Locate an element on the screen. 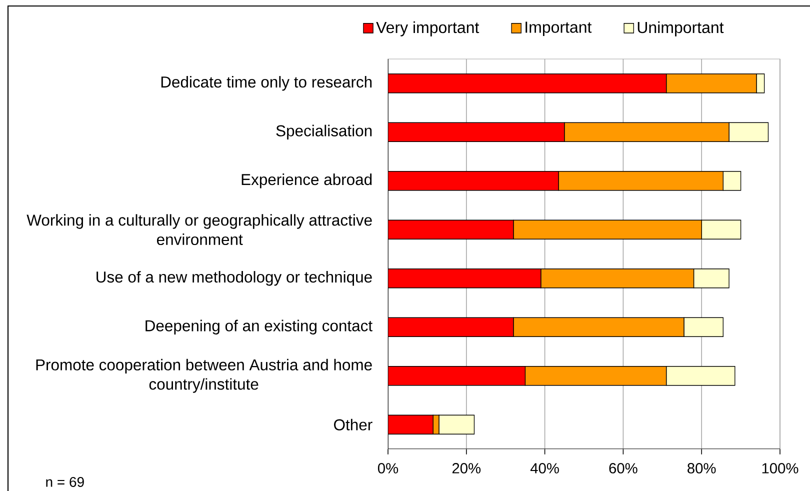 The image size is (810, 491). legend-label: Very important is located at coordinates (428, 28).